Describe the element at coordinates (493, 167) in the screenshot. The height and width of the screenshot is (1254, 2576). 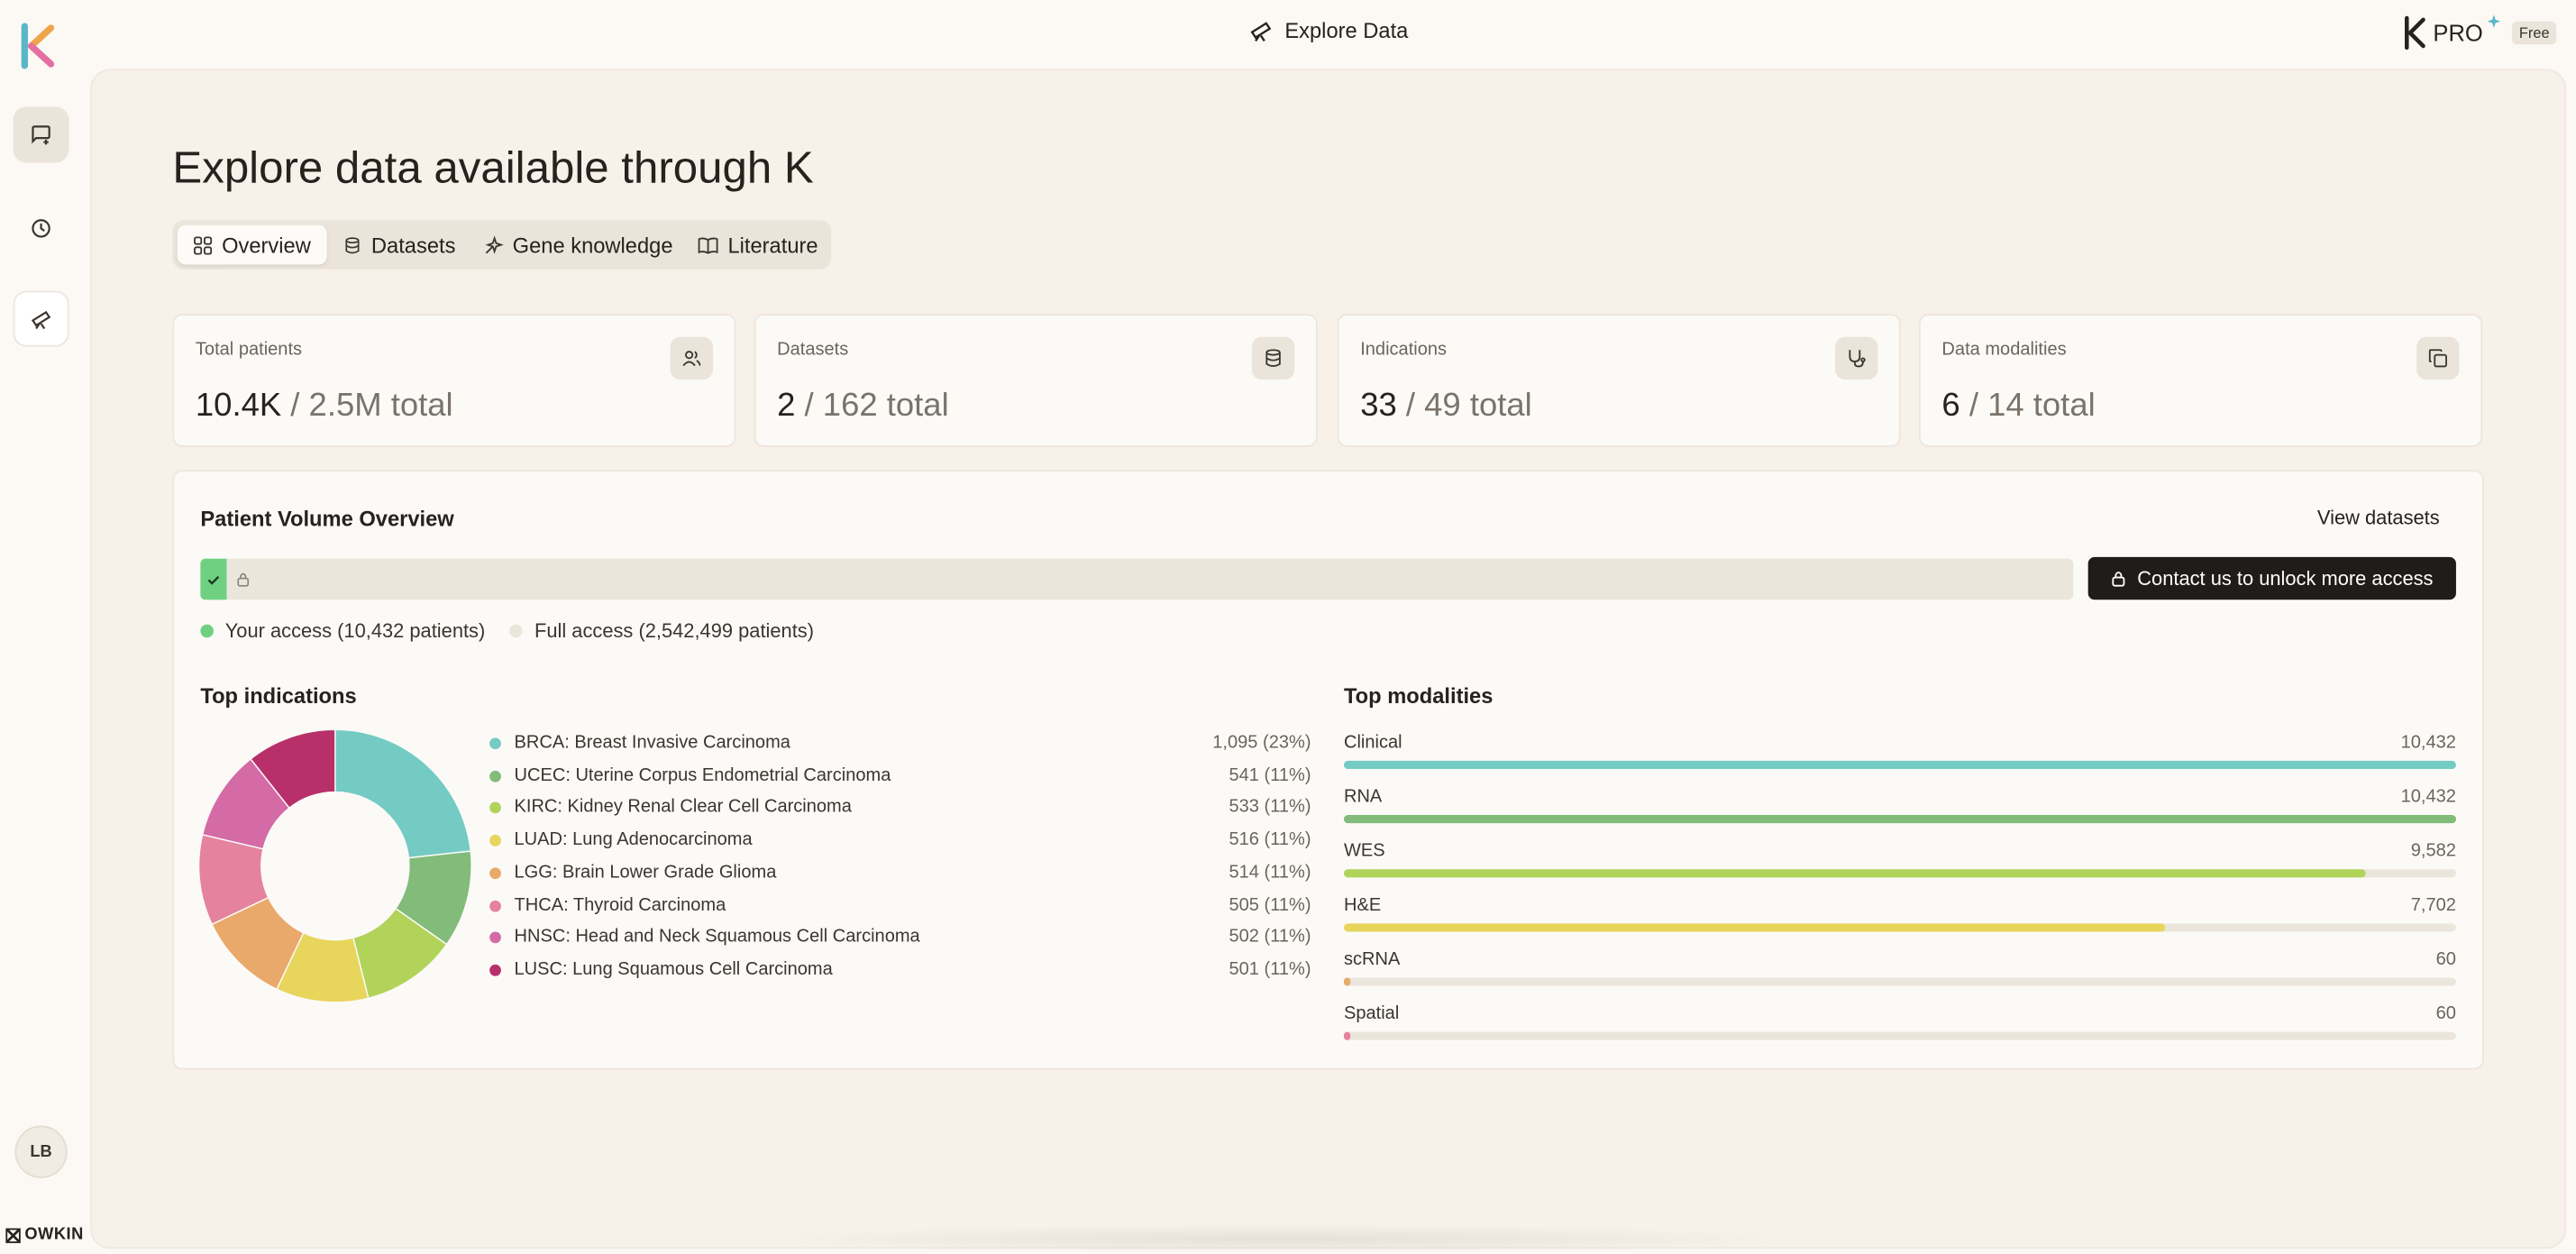
I see `page-title: Explore data available through K` at that location.